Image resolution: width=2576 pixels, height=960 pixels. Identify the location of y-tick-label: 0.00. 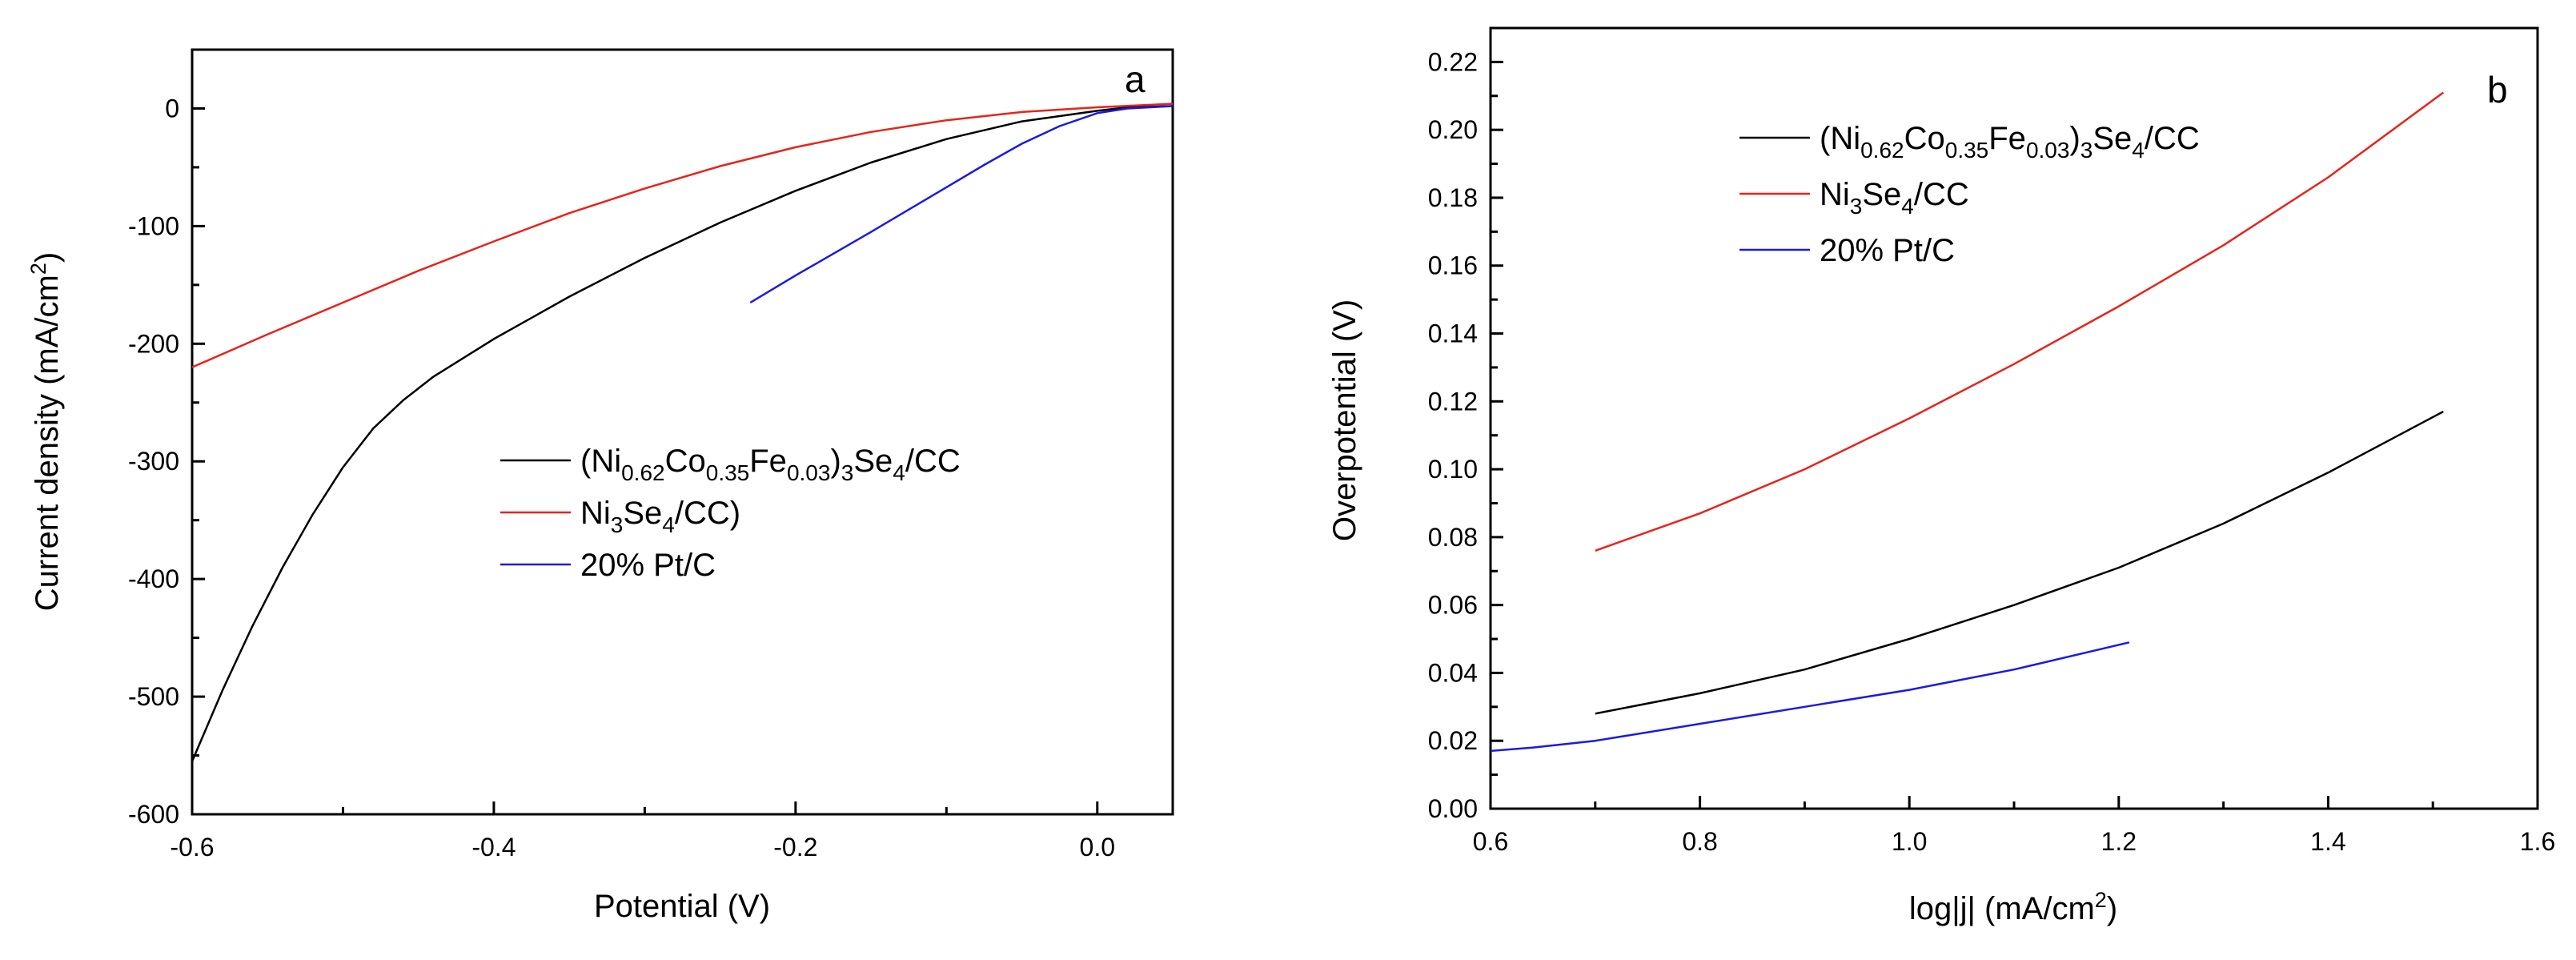
(1453, 809).